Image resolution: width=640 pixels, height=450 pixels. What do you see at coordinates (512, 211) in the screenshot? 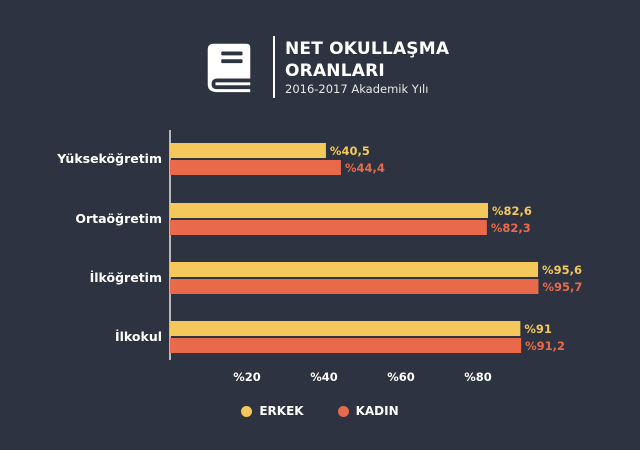
I see `data-label: %82,6` at bounding box center [512, 211].